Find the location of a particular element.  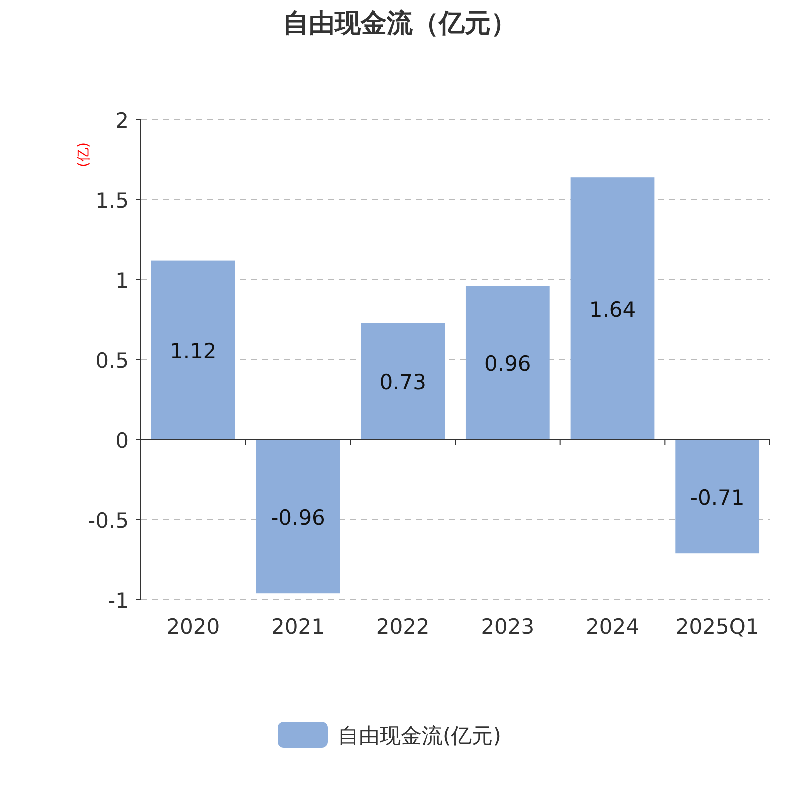

y-tick-label: -0.5 is located at coordinates (108, 521).